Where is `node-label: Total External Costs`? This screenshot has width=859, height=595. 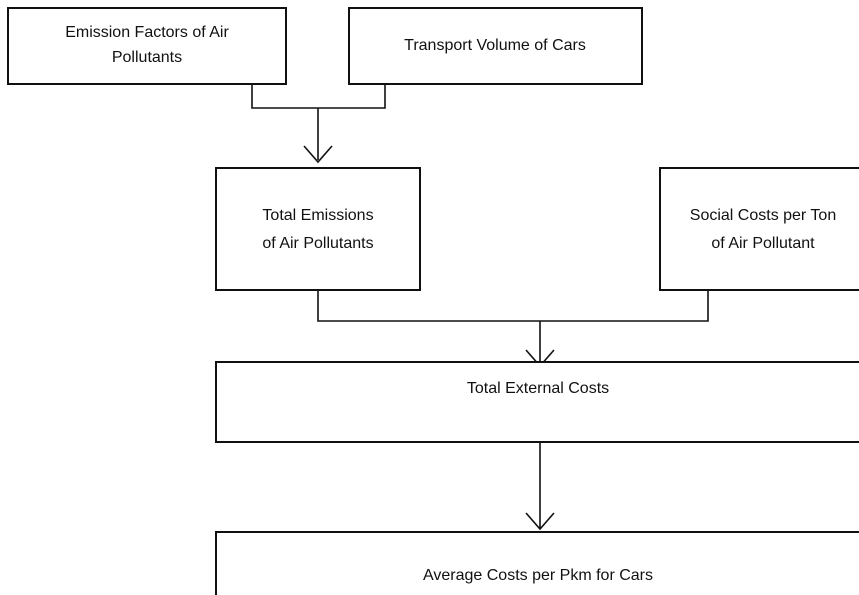
node-label: Total External Costs is located at coordinates (538, 388).